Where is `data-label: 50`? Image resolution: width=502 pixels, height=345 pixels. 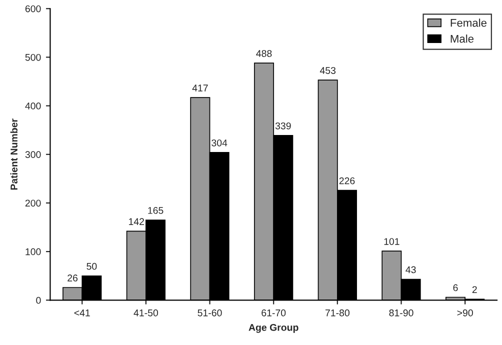
data-label: 50 is located at coordinates (91, 266).